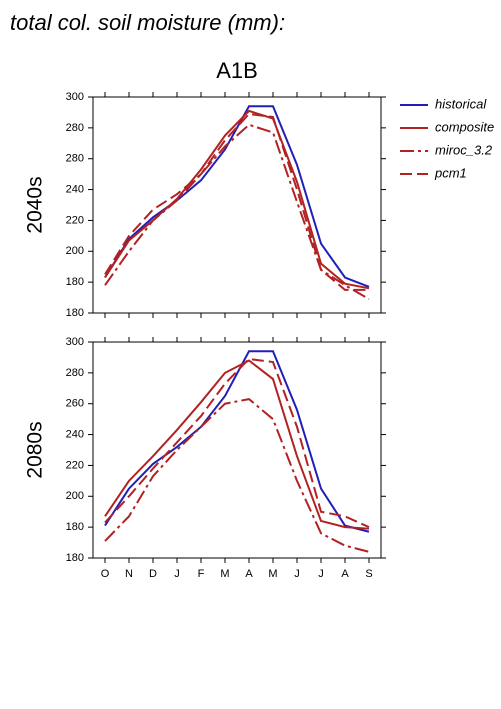 Image resolution: width=501 pixels, height=709 pixels. Describe the element at coordinates (105, 574) in the screenshot. I see `x-tick-label: O` at that location.